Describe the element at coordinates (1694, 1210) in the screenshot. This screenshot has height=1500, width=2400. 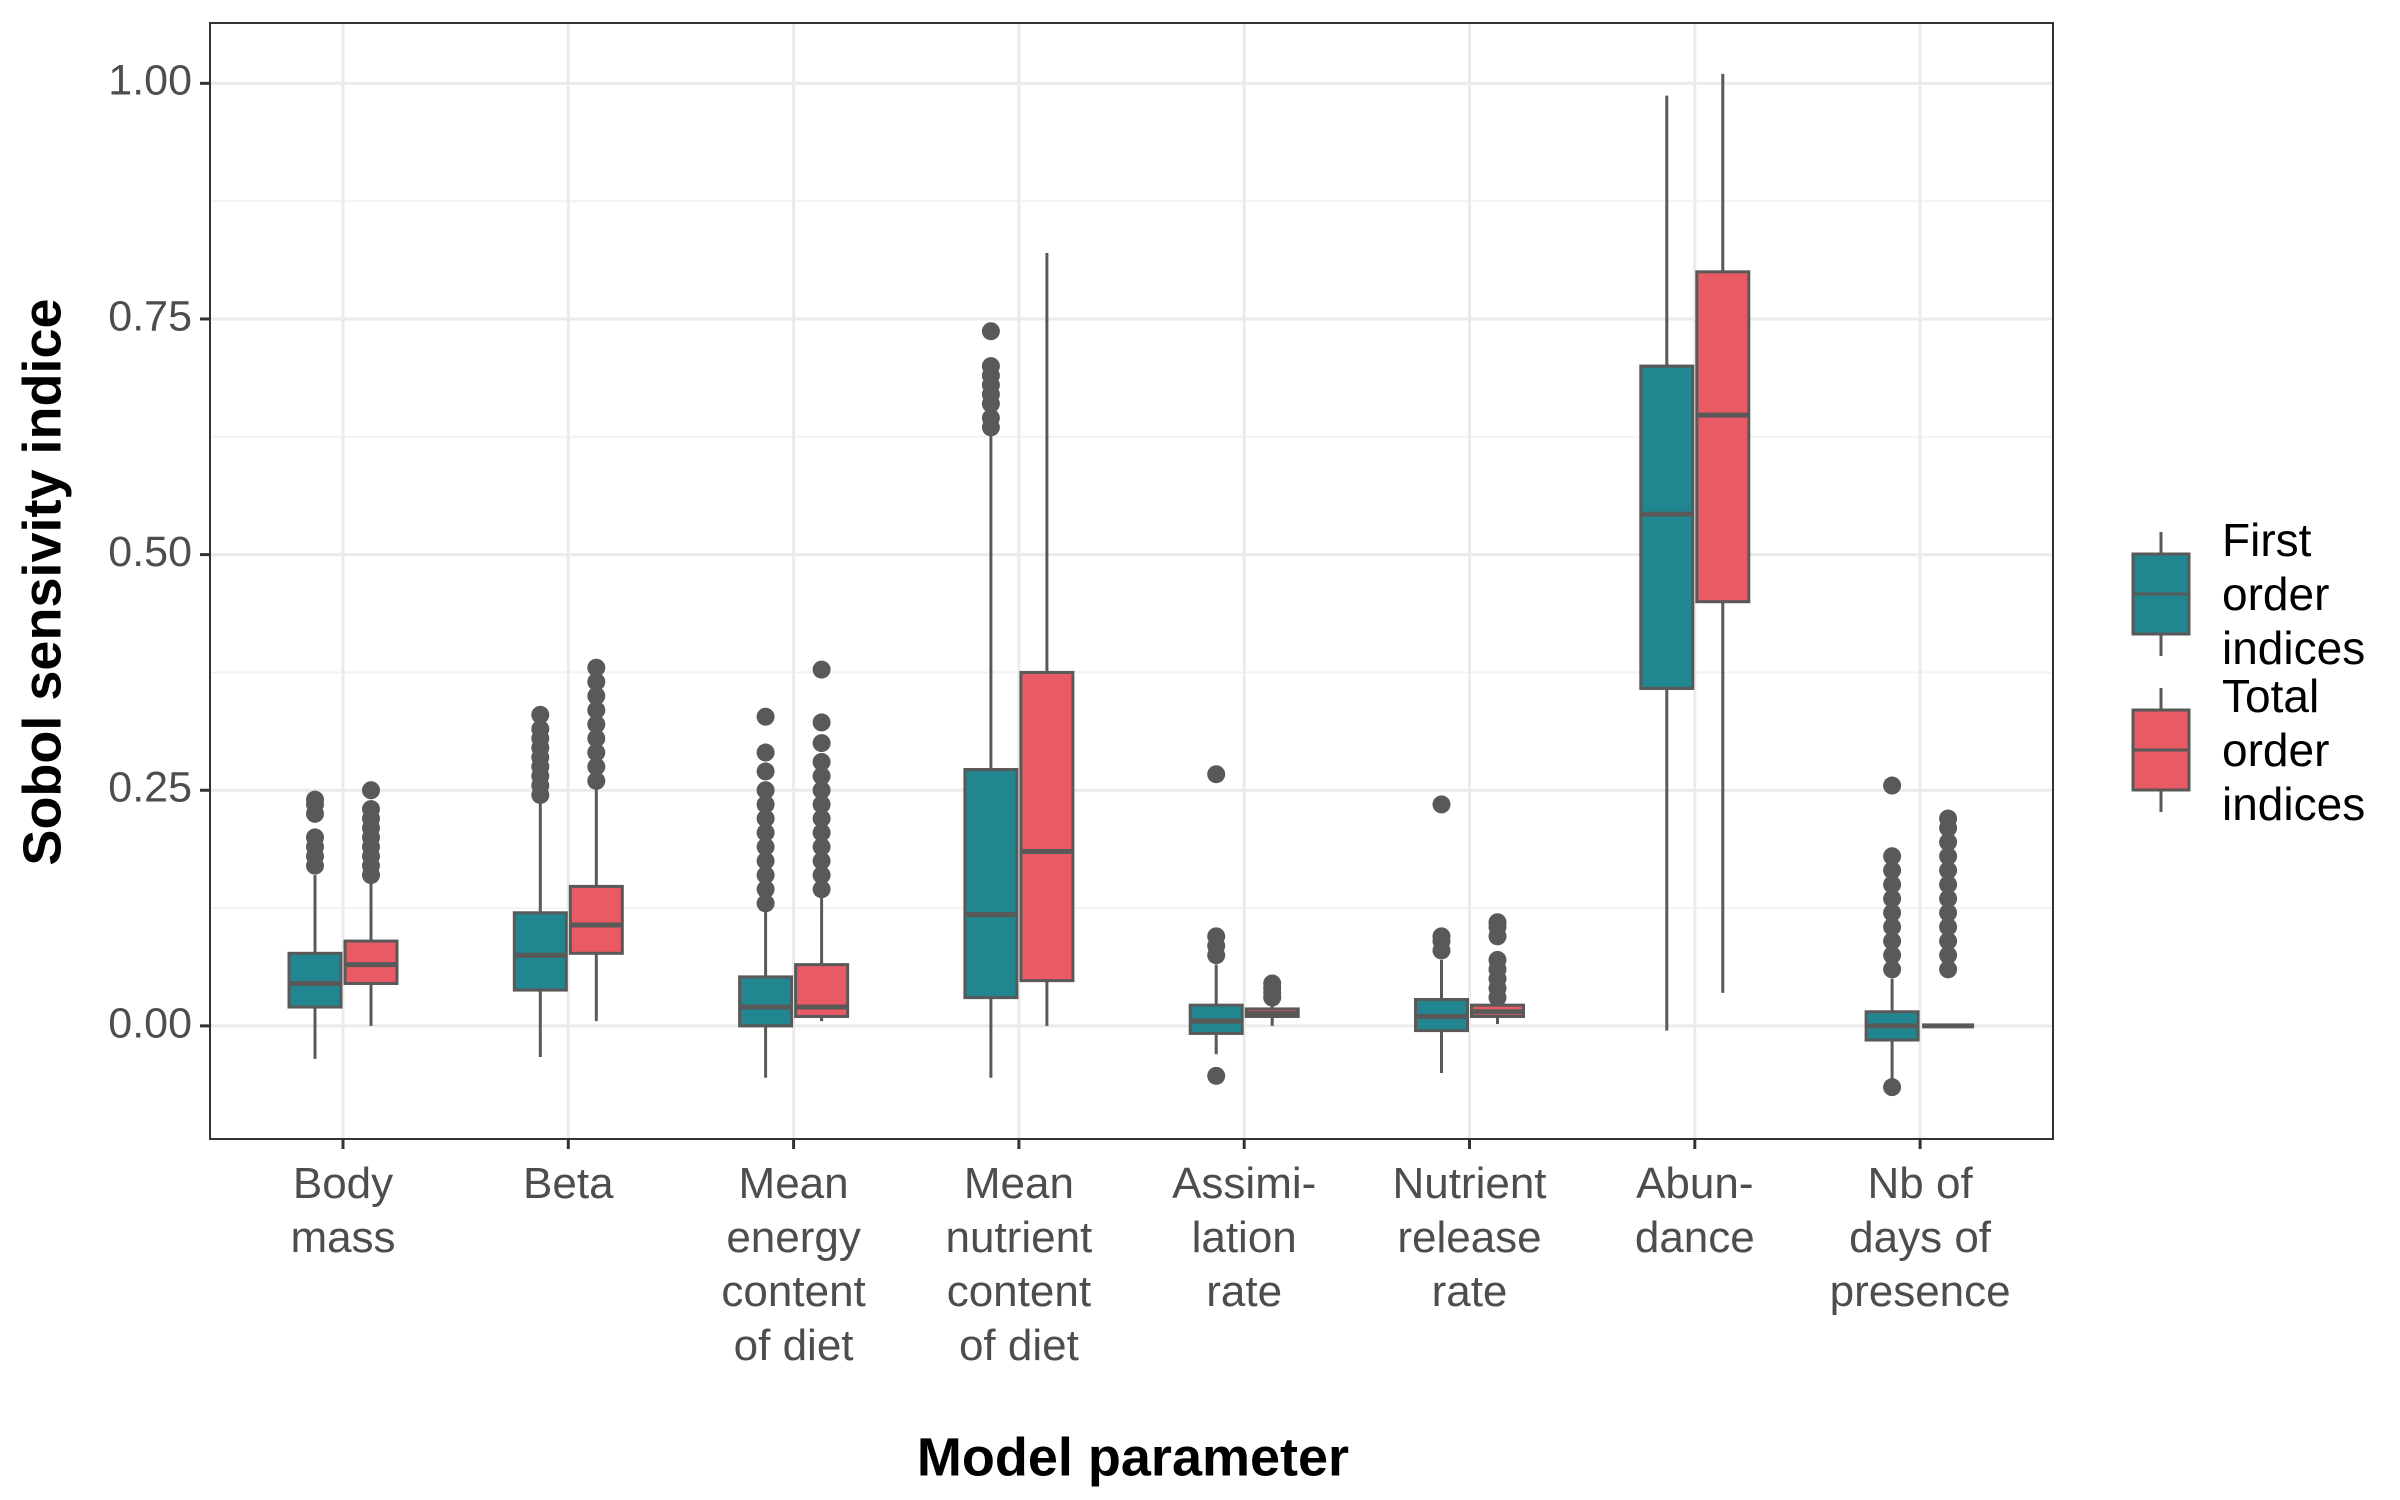
I see `x-tick-label: Abun-dance` at that location.